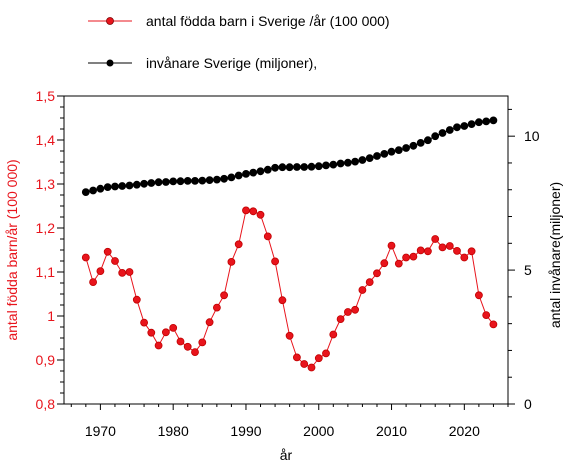 The image size is (566, 466). I want to click on right-tick-label: 0, so click(528, 404).